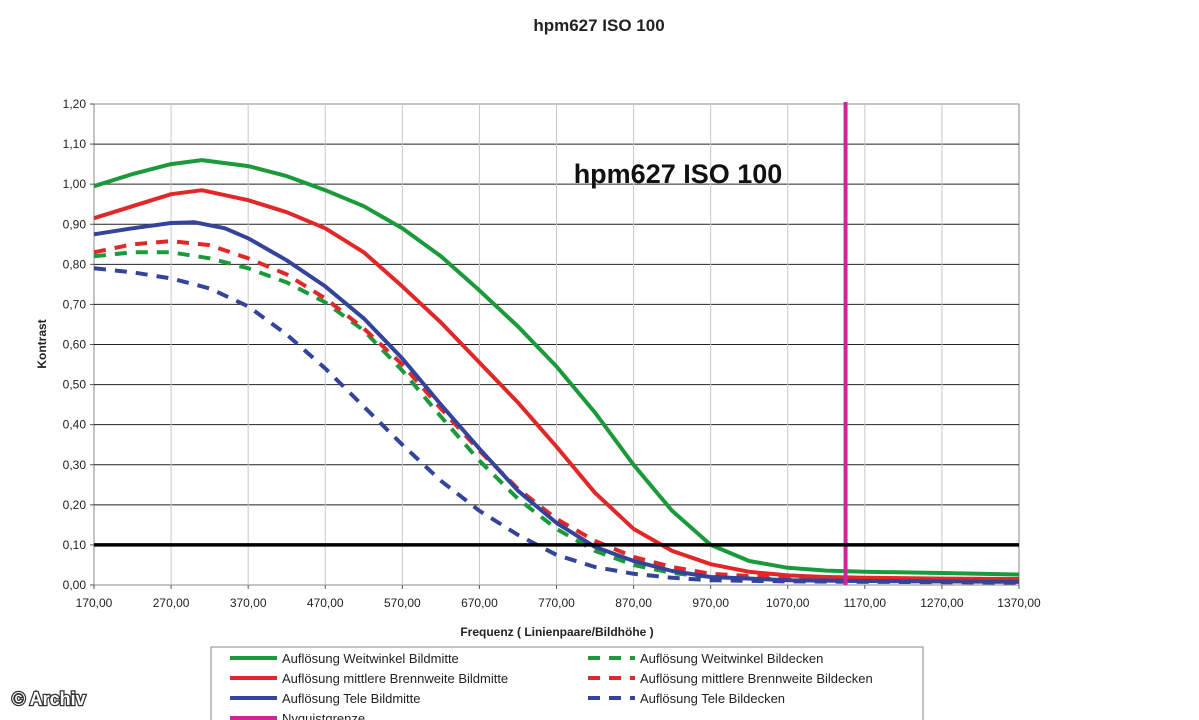  What do you see at coordinates (788, 603) in the screenshot?
I see `x-tick-label: 1070,00` at bounding box center [788, 603].